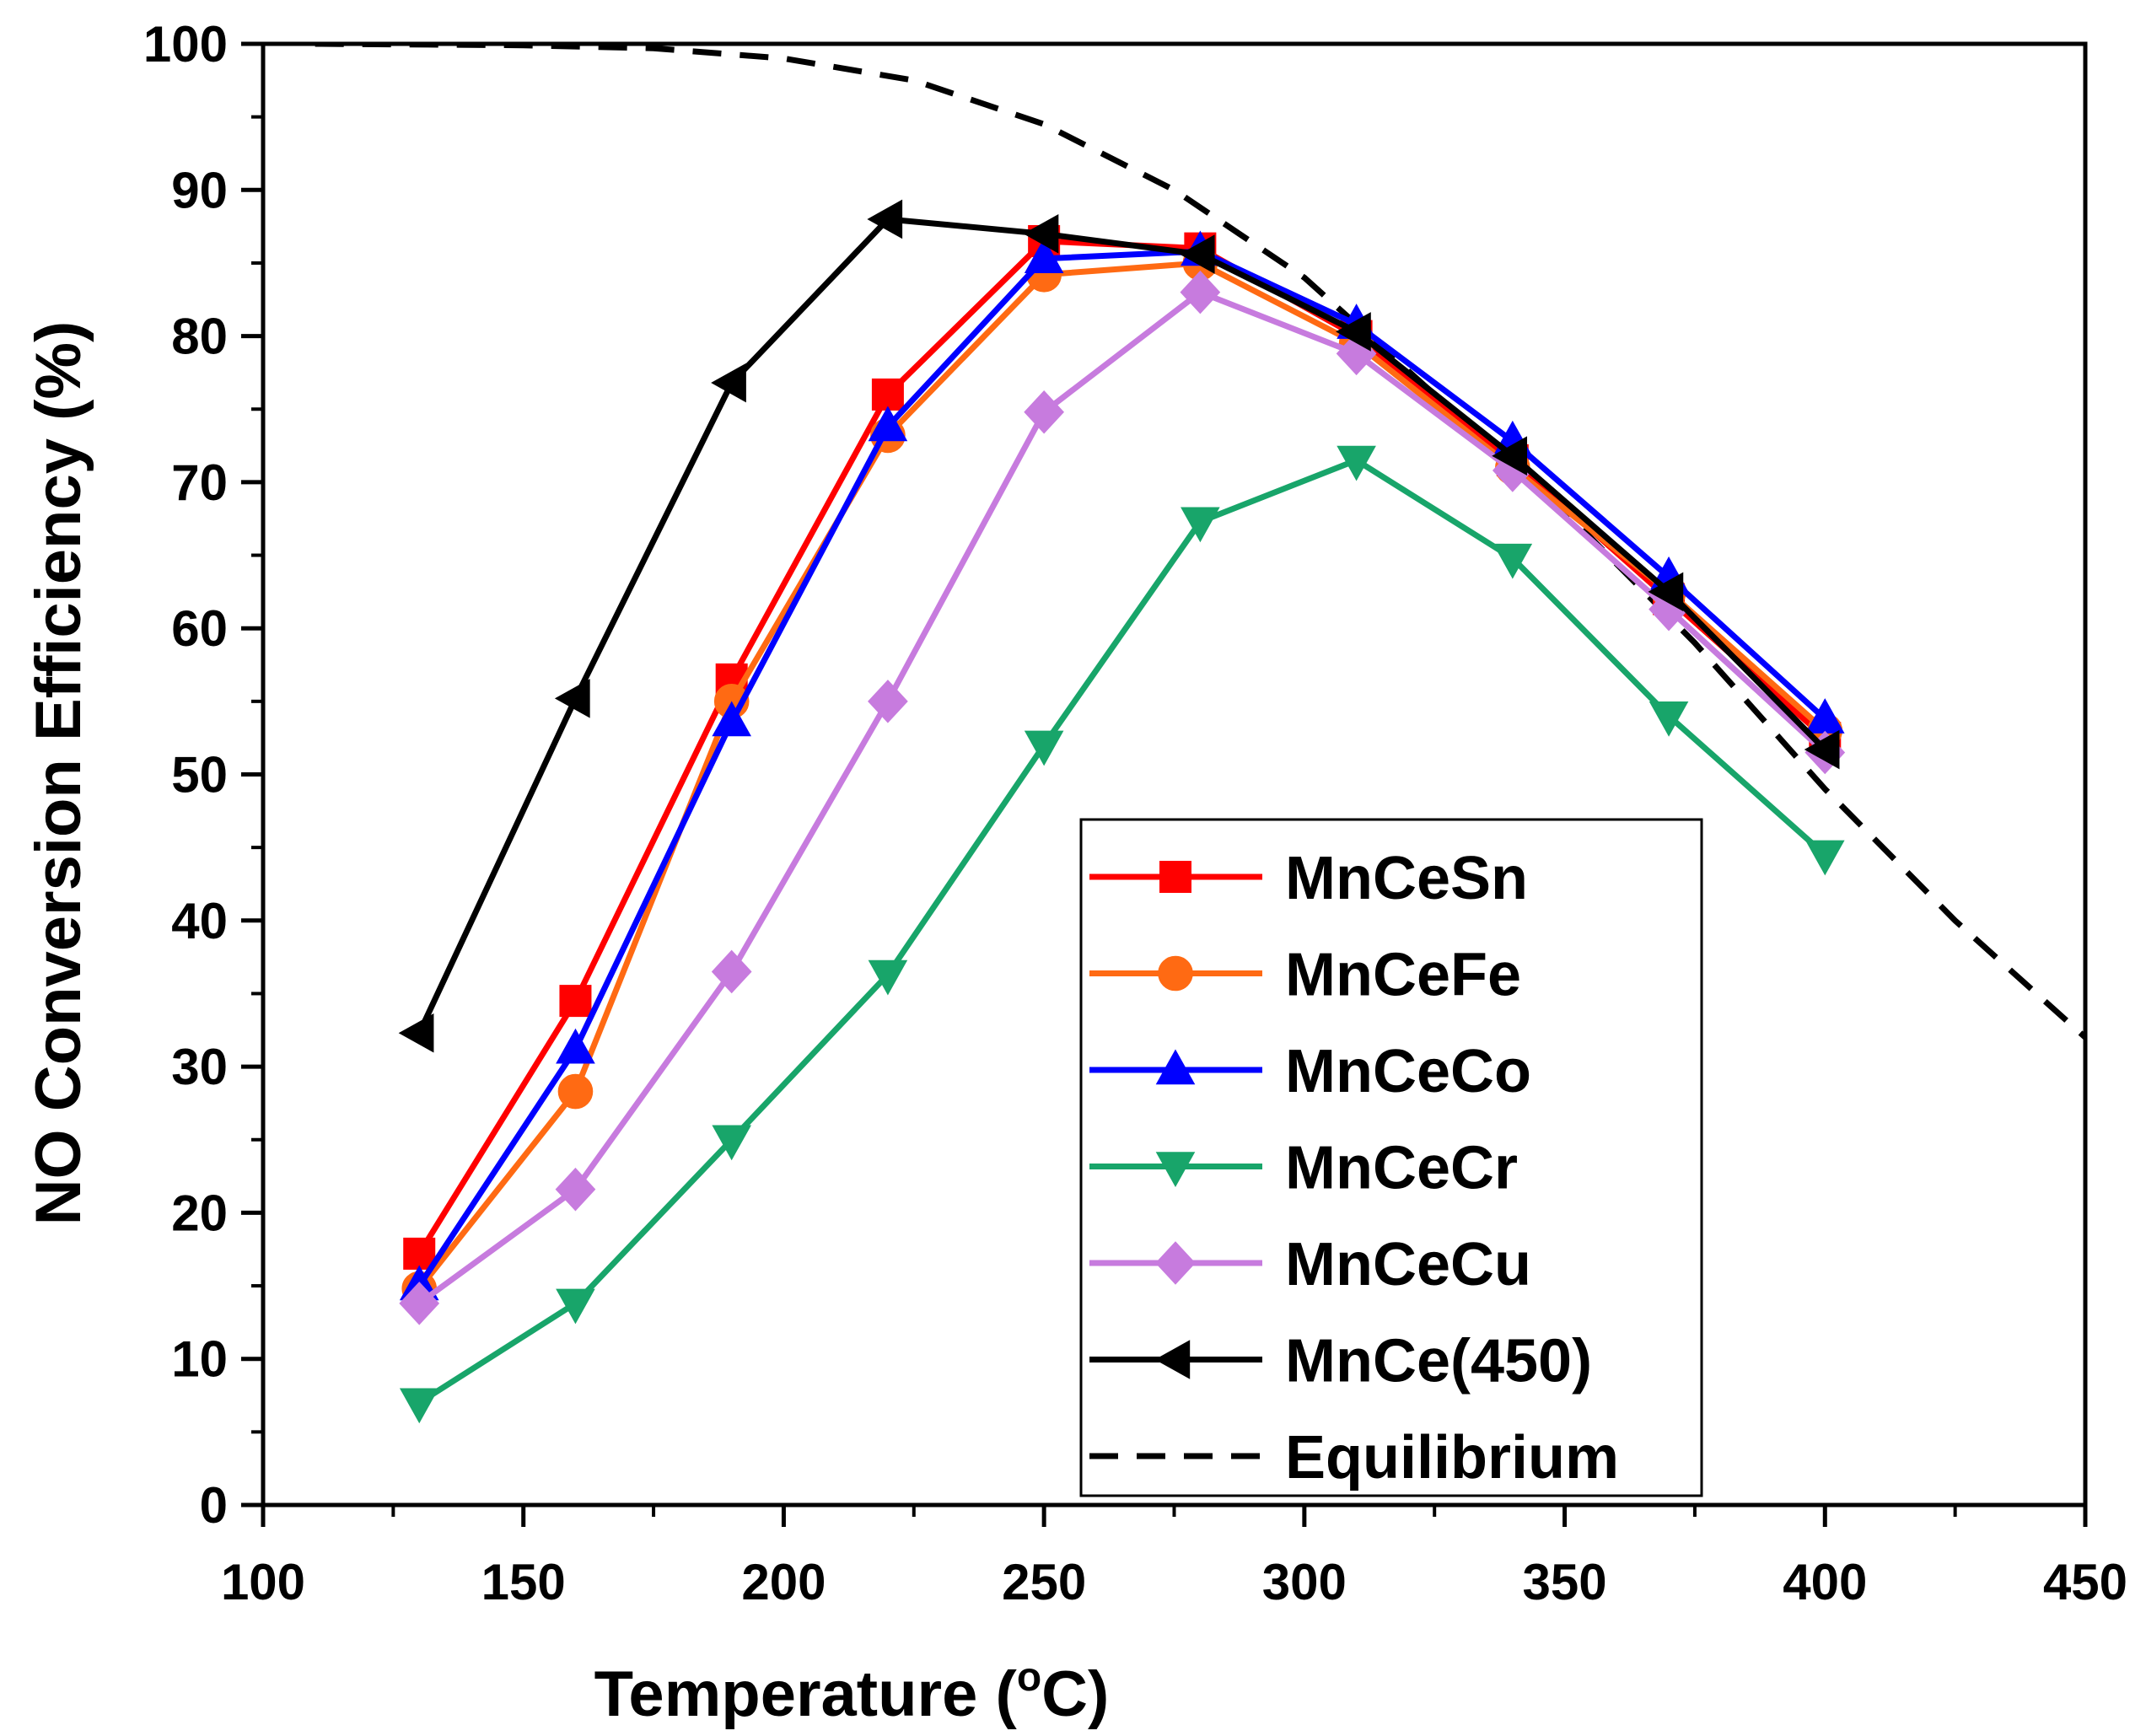 This screenshot has height=1736, width=2146. What do you see at coordinates (1304, 1582) in the screenshot?
I see `x-tick-label: 300` at bounding box center [1304, 1582].